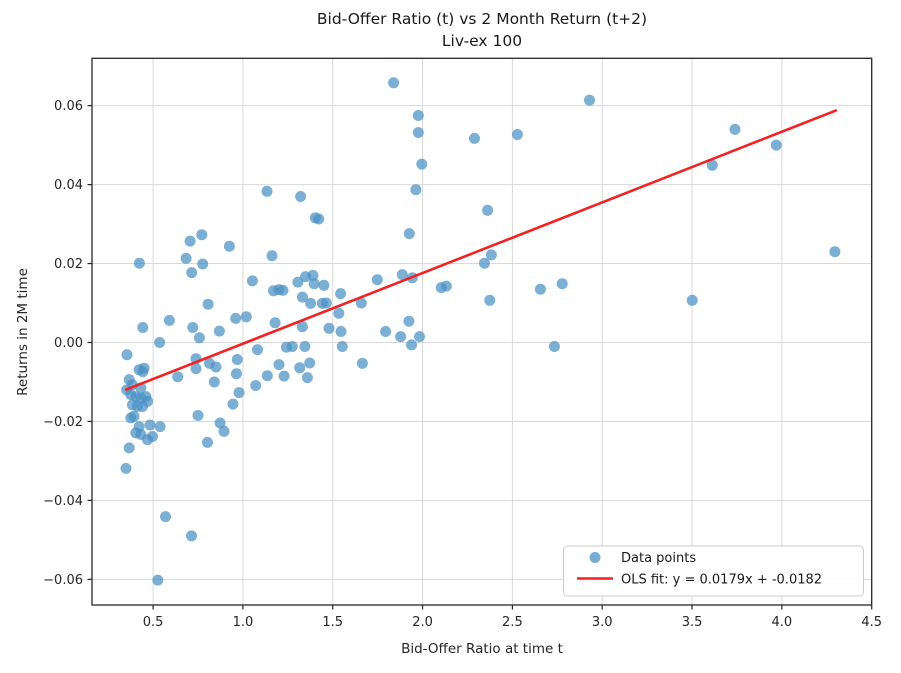  I want to click on y-tick-label: 0.00, so click(68, 343).